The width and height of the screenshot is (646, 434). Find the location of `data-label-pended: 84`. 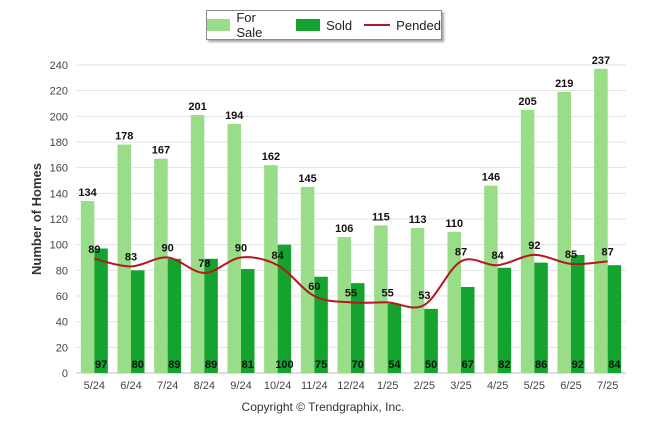

data-label-pended: 84 is located at coordinates (498, 256).